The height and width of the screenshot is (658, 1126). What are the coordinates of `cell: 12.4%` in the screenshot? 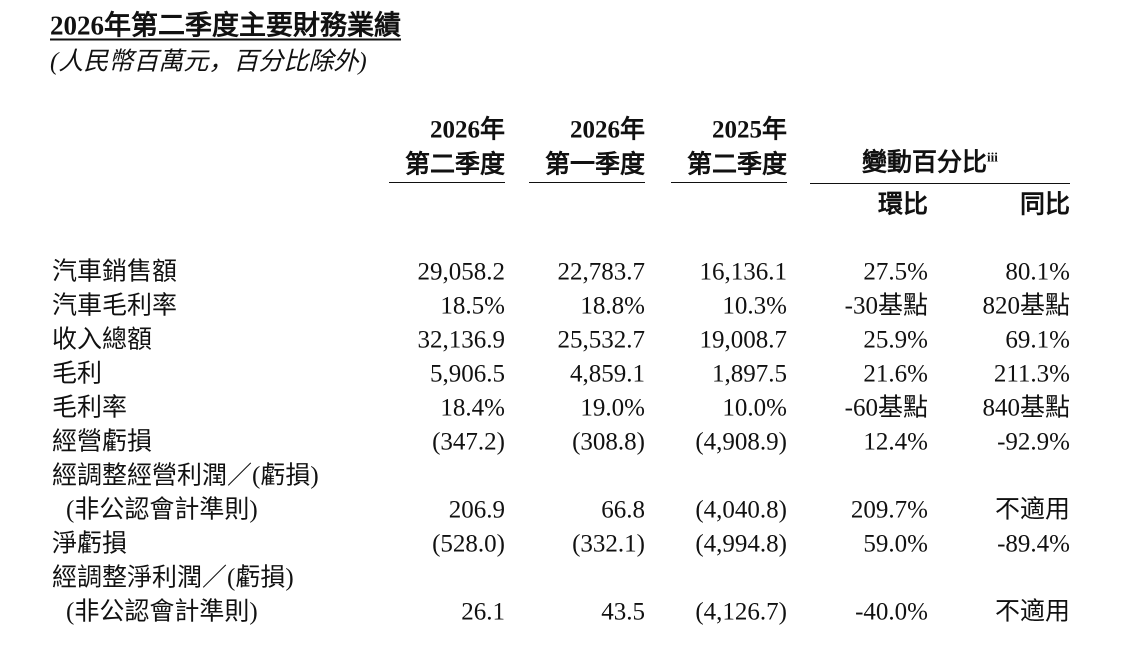 It's located at (895, 442).